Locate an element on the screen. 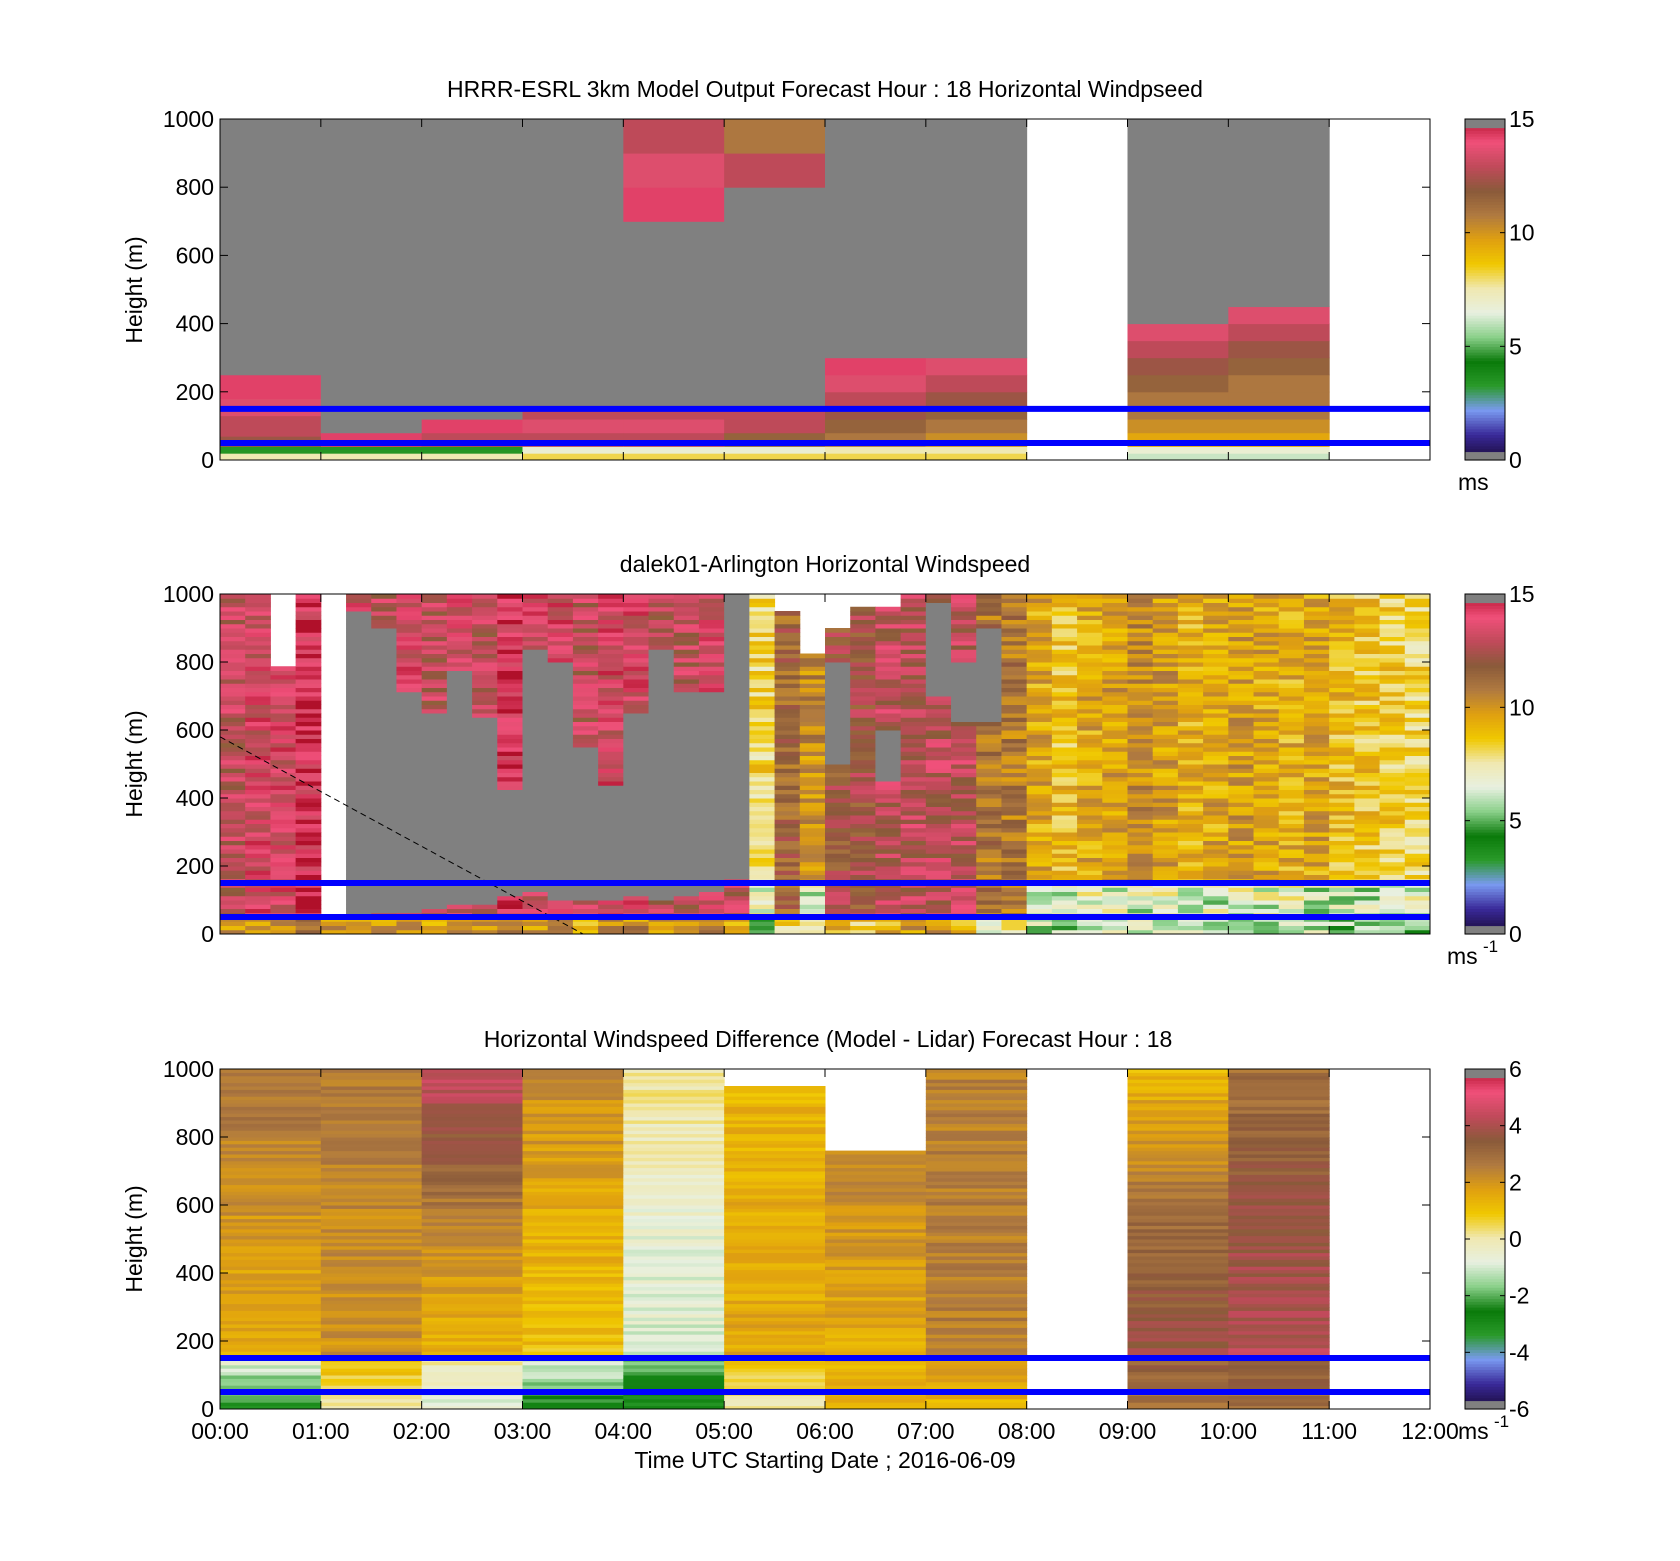  colorbar-tick-label: 0 is located at coordinates (1515, 934).